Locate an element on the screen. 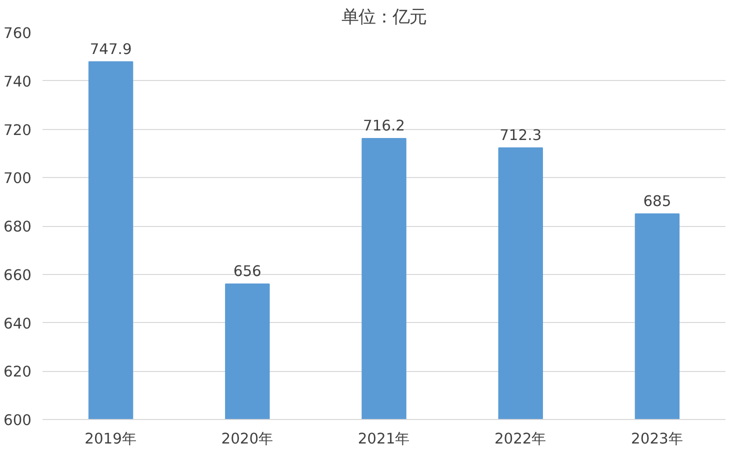  y-tick-label: 640 is located at coordinates (18, 323).